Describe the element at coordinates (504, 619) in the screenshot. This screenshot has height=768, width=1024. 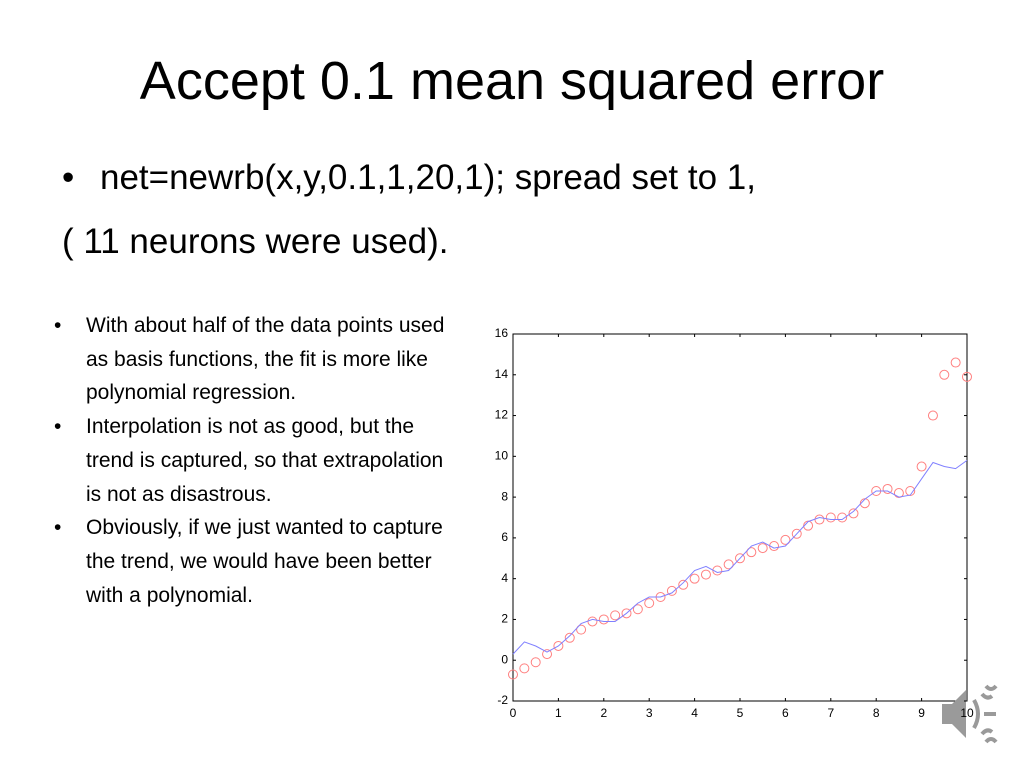
I see `y-tick-label: 2` at that location.